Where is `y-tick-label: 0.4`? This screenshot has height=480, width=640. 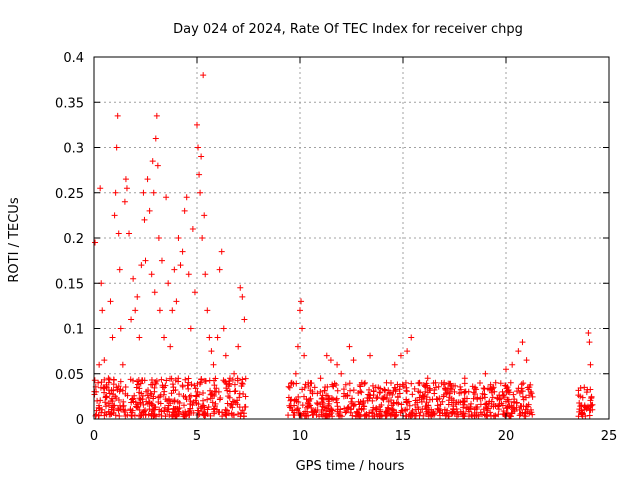
y-tick-label: 0.4 is located at coordinates (73, 58).